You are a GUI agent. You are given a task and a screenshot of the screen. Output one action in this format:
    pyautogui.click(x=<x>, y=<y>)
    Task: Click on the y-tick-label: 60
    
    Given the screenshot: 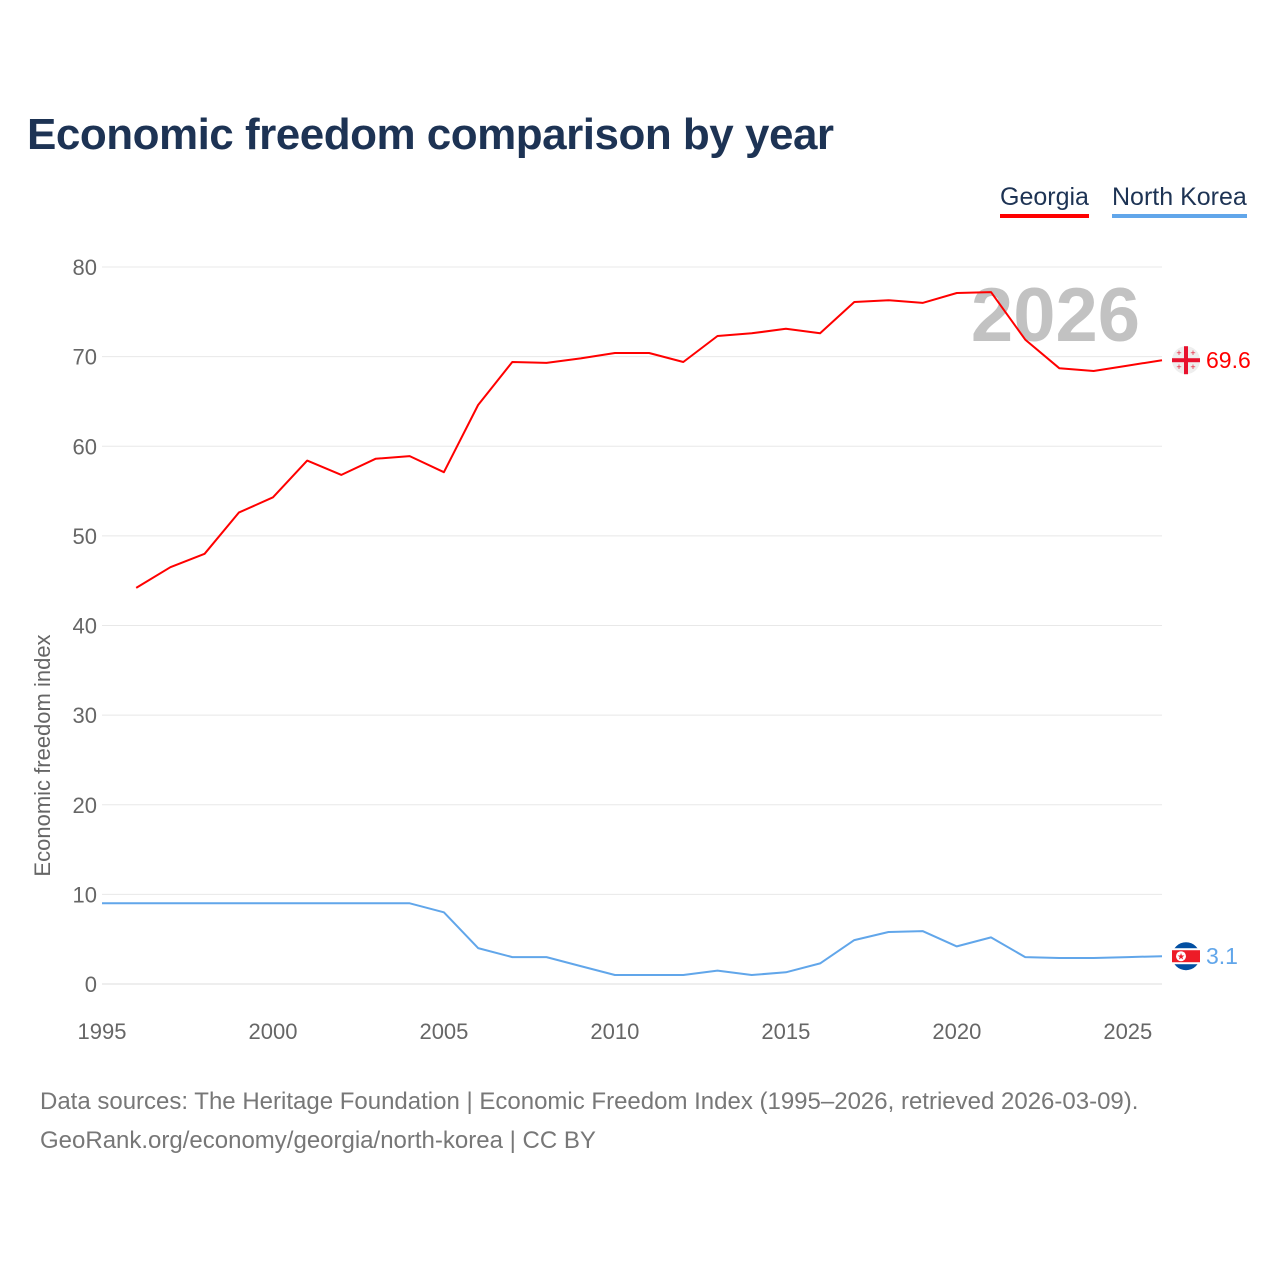 What is the action you would take?
    pyautogui.click(x=85, y=446)
    